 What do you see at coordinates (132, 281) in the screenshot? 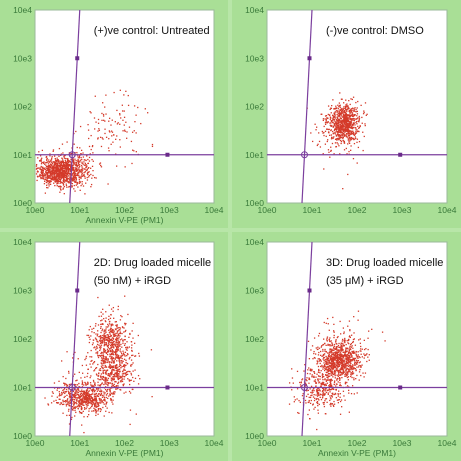
I see `plot-title: (50 nM) + iRGD` at bounding box center [132, 281].